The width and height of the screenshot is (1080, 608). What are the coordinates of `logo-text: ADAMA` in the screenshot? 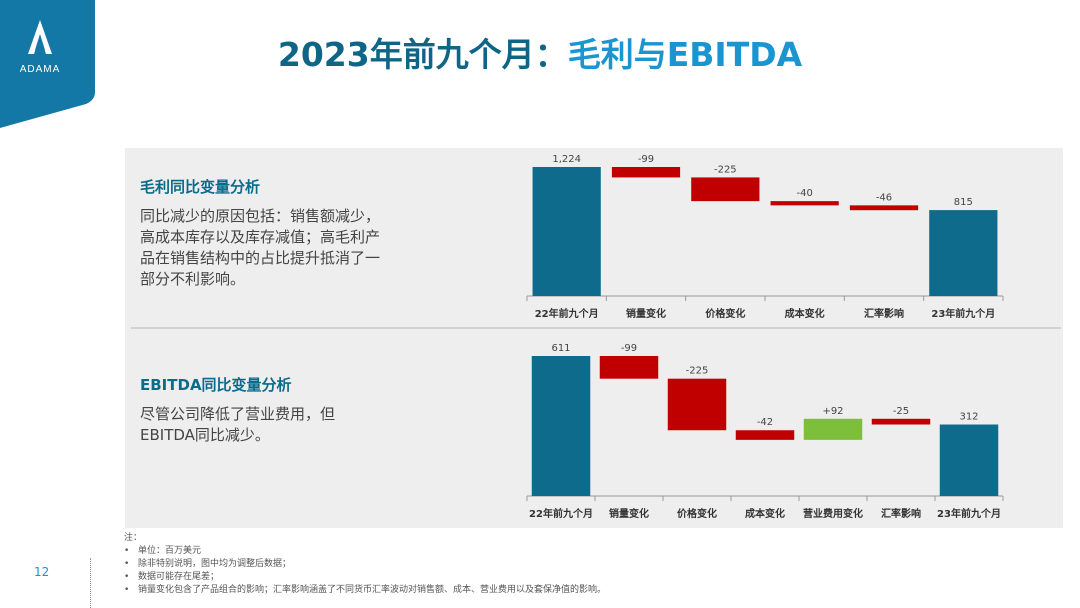 It's located at (40, 69).